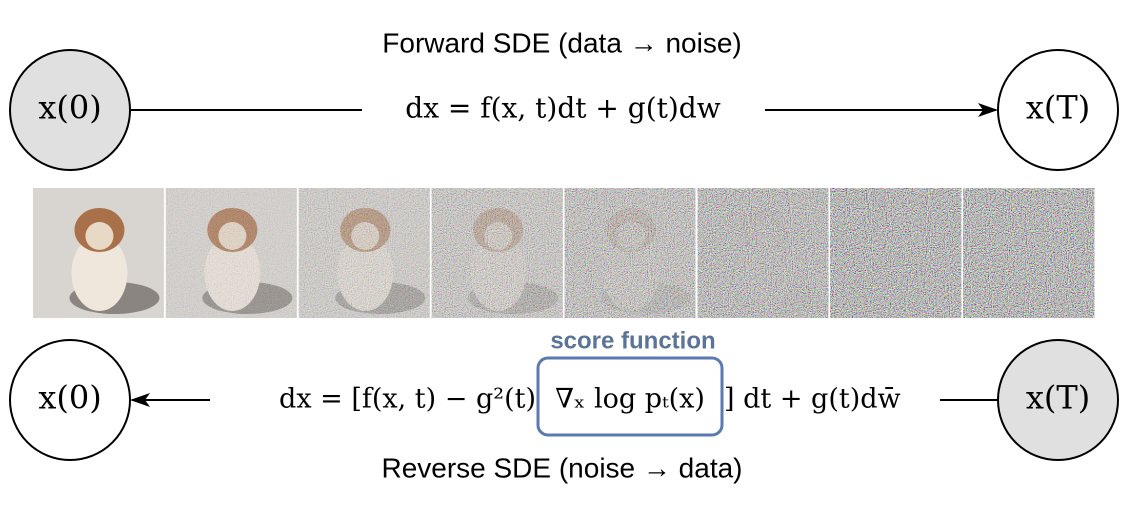  Describe the element at coordinates (99, 236) in the screenshot. I see `dog-face` at that location.